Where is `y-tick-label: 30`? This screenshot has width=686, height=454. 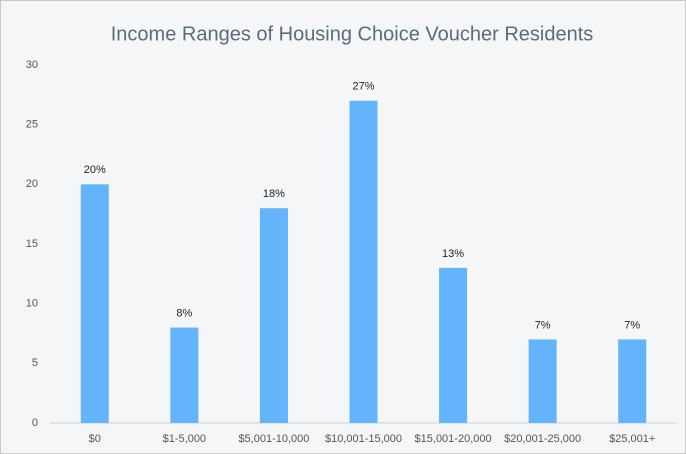
y-tick-label: 30 is located at coordinates (32, 65).